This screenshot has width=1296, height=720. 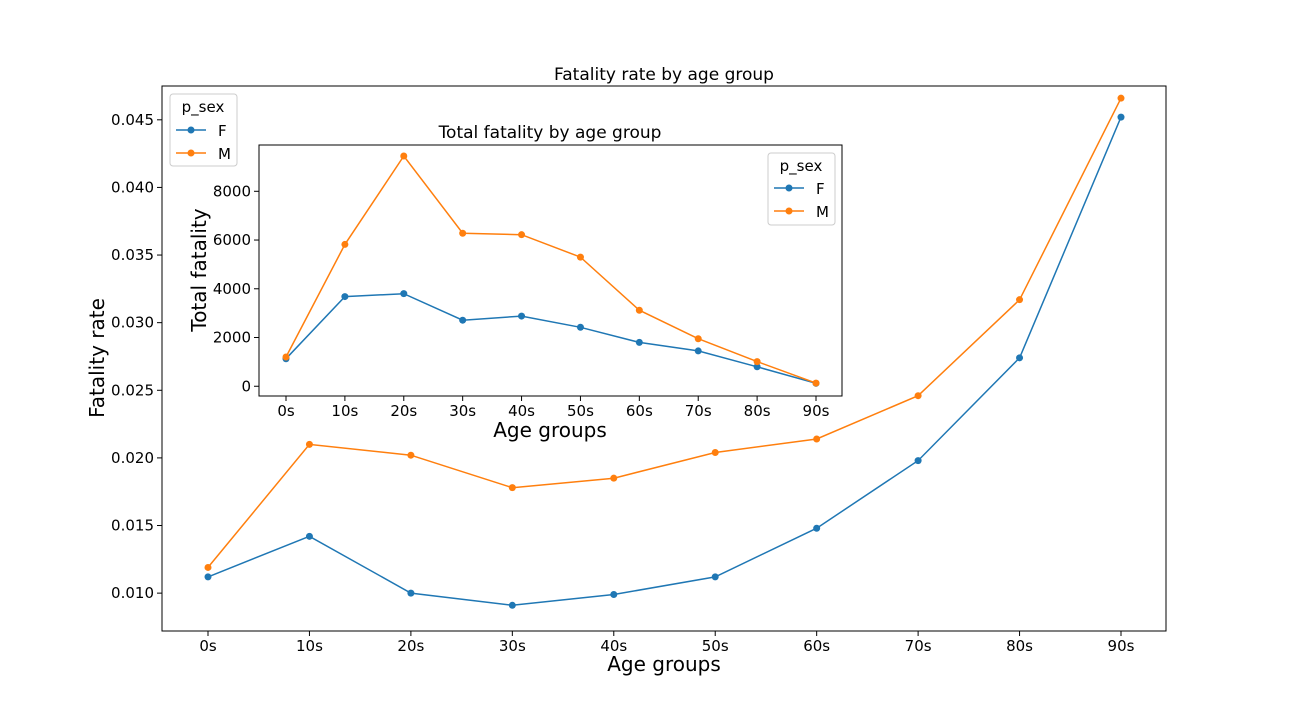 I want to click on inset-legend-title: p_sex, so click(x=801, y=166).